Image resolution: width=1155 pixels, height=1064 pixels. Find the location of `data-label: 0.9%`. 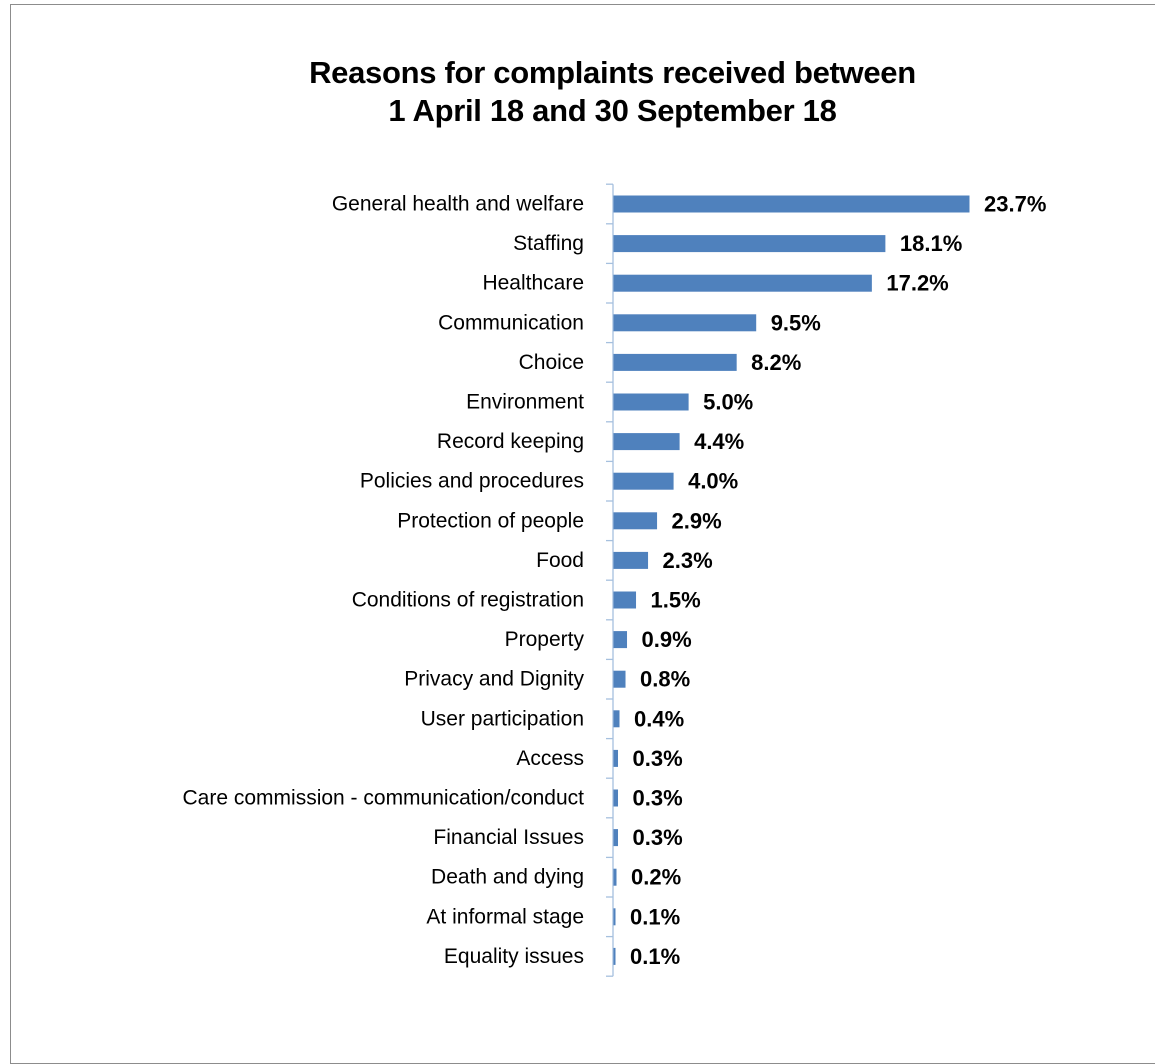

data-label: 0.9% is located at coordinates (667, 639).